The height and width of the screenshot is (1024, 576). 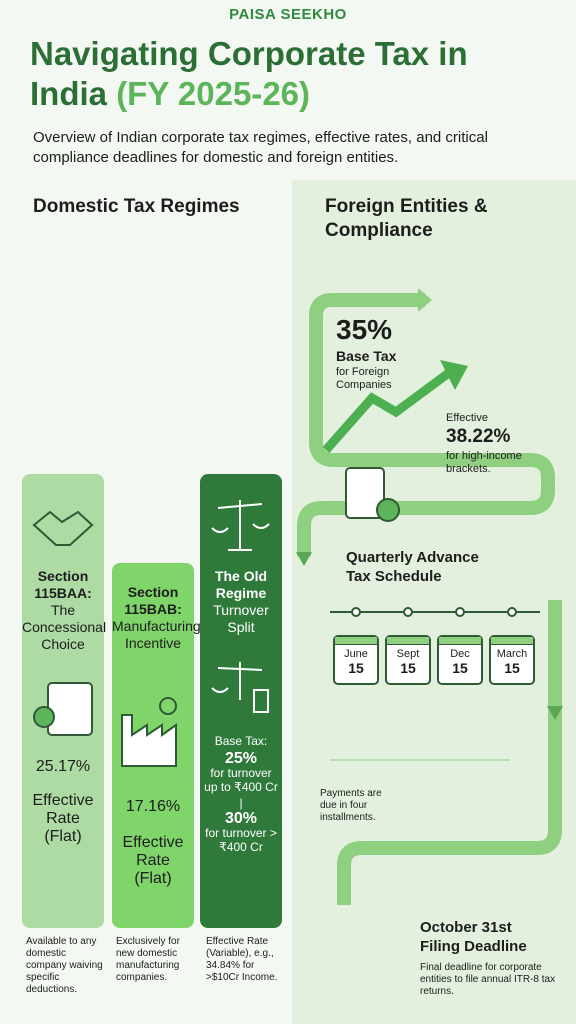 What do you see at coordinates (153, 600) in the screenshot?
I see `regime-name: Section 115BAB:` at bounding box center [153, 600].